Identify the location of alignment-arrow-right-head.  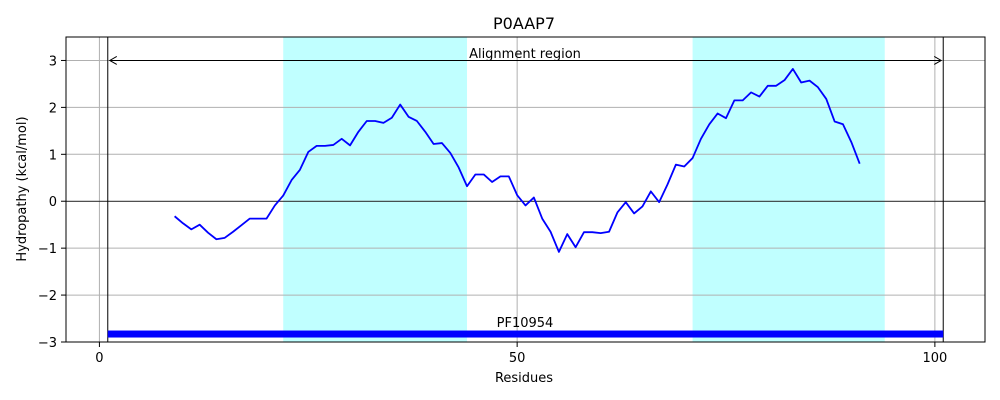
(938, 60).